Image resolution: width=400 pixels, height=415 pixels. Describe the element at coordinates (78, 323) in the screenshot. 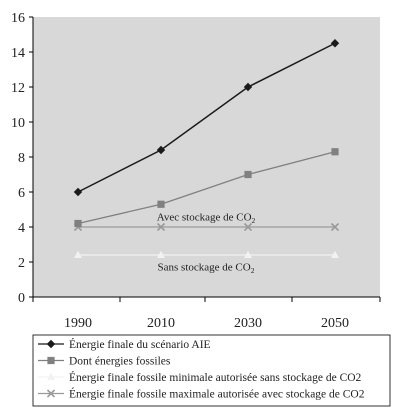

I see `x-tick-label: 1990` at that location.